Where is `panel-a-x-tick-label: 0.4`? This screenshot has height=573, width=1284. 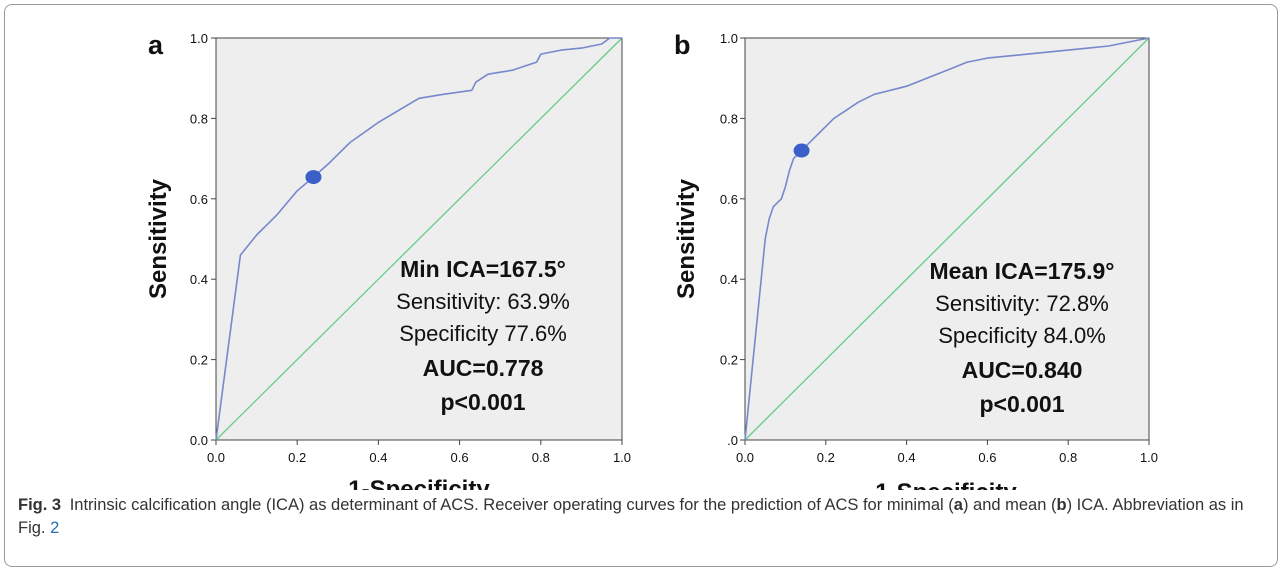 panel-a-x-tick-label: 0.4 is located at coordinates (378, 457).